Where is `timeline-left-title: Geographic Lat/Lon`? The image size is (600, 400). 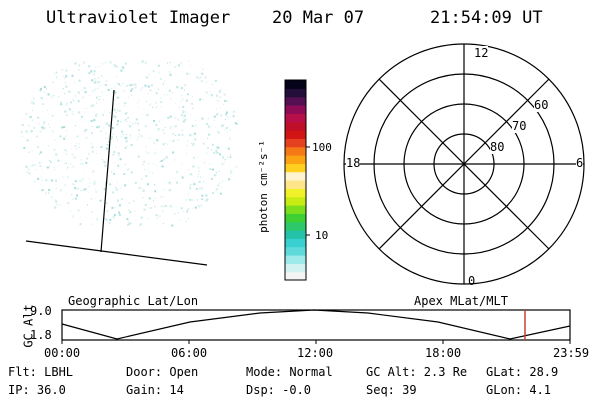
timeline-left-title: Geographic Lat/Lon is located at coordinates (133, 301).